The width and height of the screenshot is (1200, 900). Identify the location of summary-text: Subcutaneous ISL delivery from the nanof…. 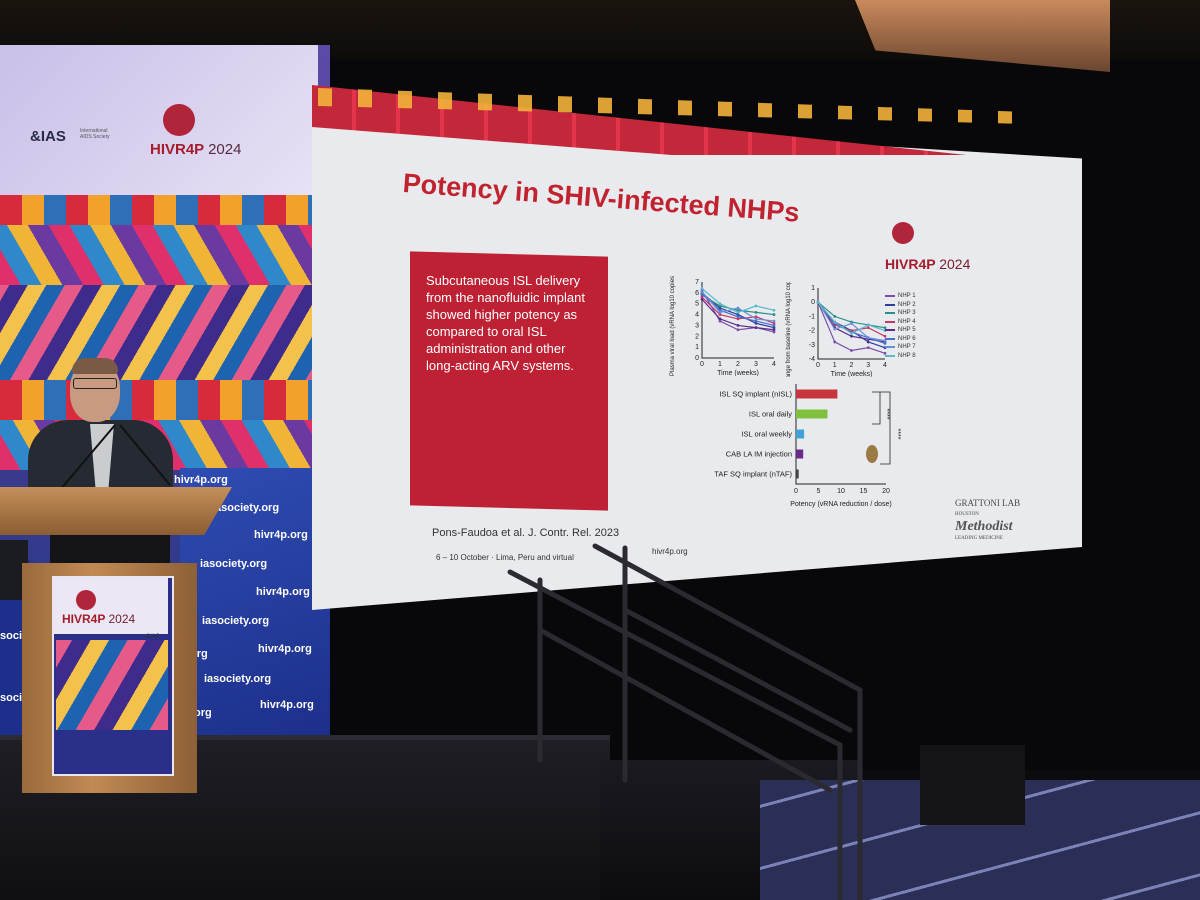
(505, 323).